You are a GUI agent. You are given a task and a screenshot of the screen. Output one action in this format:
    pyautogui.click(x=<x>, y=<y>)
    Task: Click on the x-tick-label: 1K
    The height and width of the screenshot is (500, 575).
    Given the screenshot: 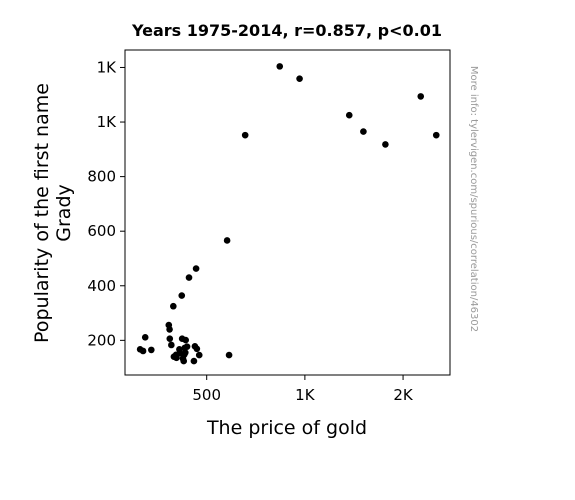 What is the action you would take?
    pyautogui.click(x=305, y=395)
    